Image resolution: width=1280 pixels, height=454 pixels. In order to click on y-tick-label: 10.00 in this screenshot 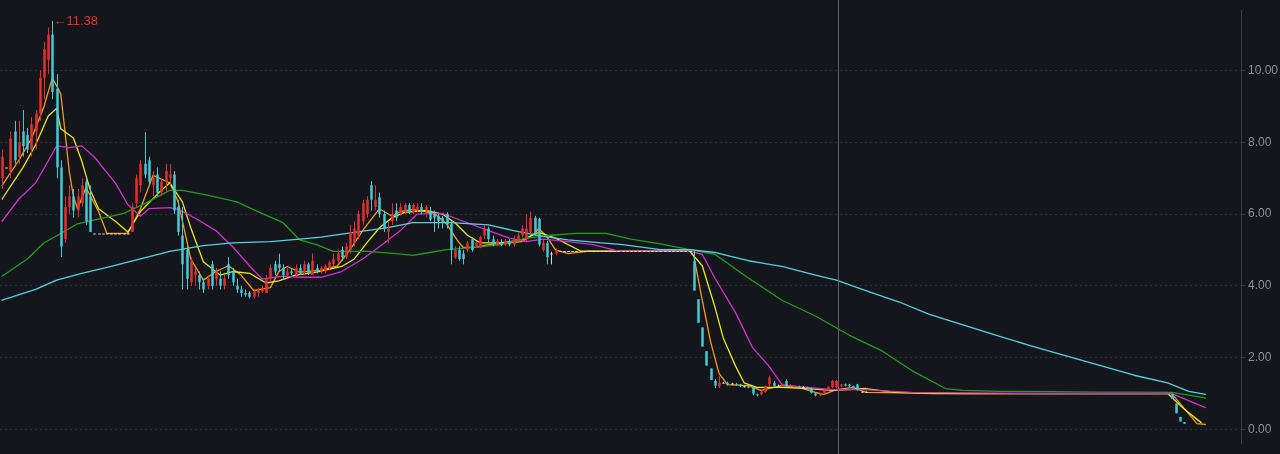, I will do `click(1263, 69)`.